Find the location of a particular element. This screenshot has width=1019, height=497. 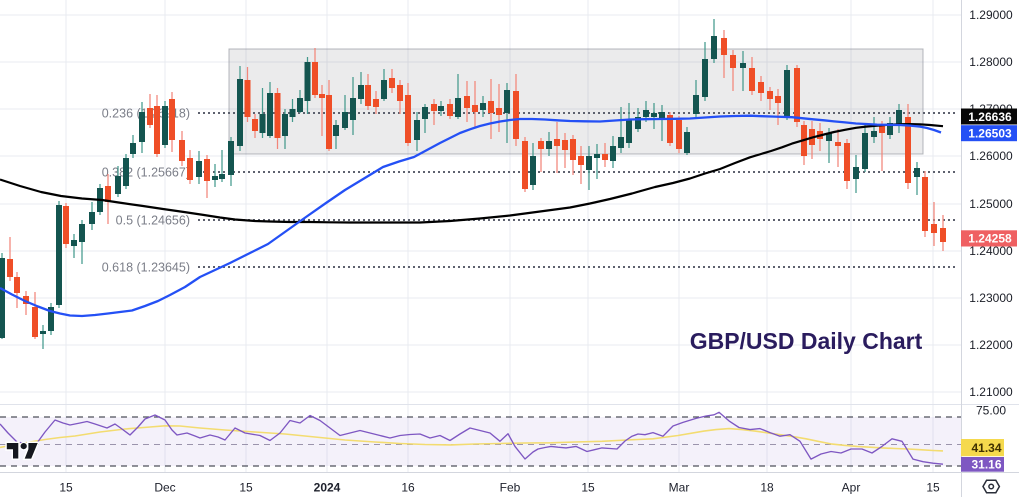

svg-text: 75.00 is located at coordinates (991, 411).